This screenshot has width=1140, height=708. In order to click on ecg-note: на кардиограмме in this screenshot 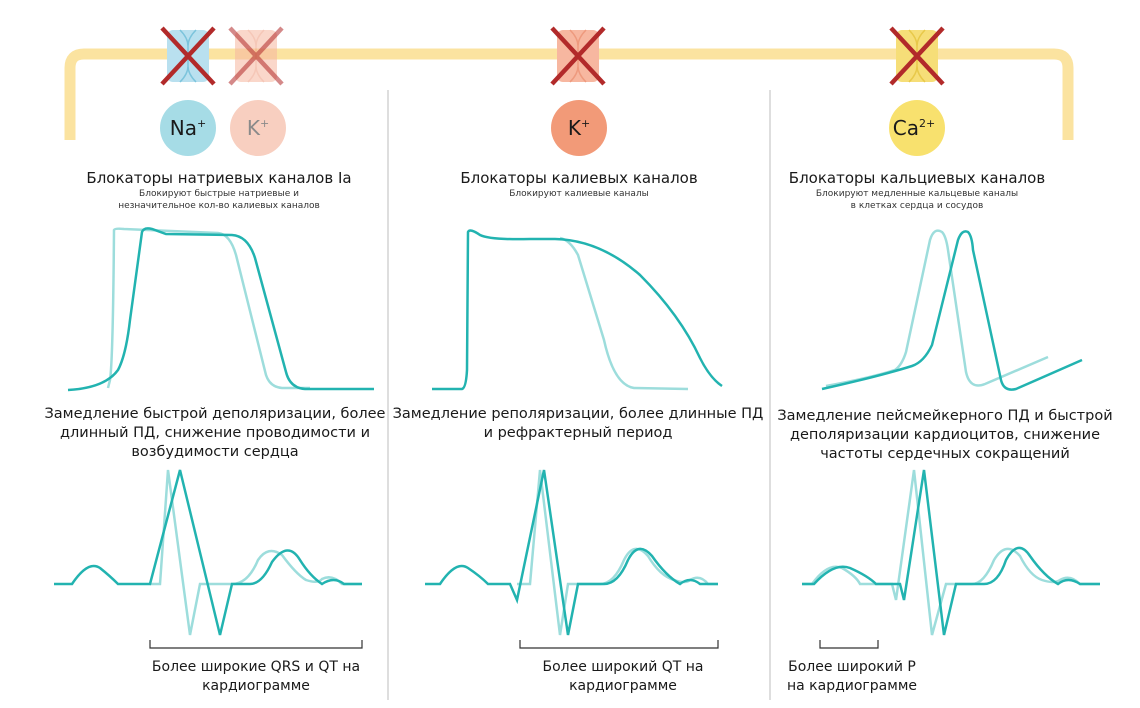, I will do `click(852, 686)`.